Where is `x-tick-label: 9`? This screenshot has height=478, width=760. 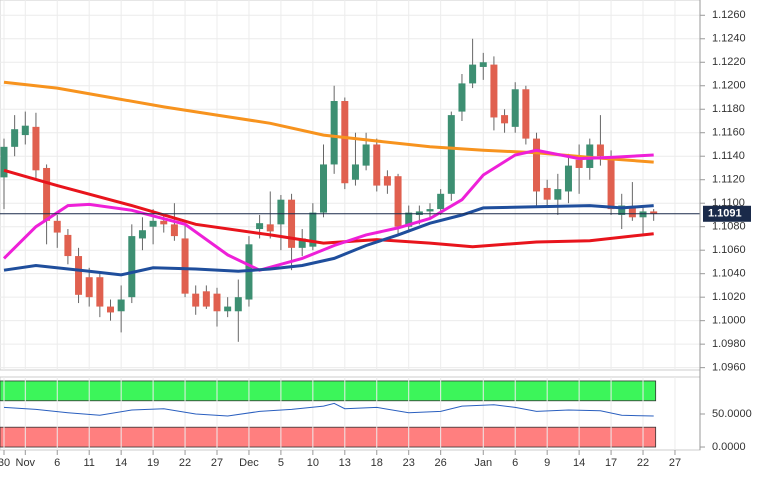
x-tick-label: 9 is located at coordinates (547, 463).